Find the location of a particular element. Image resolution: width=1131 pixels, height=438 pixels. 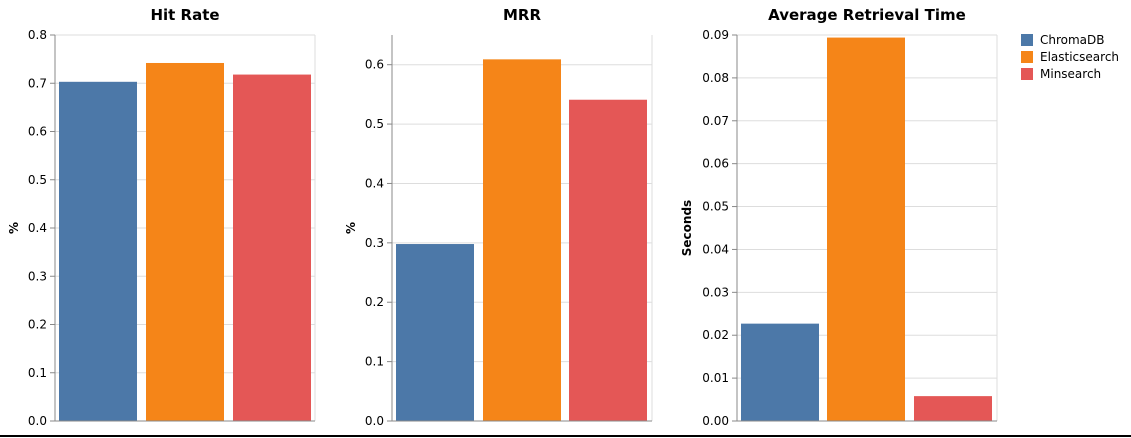

y-axis-title: Seconds is located at coordinates (687, 228).